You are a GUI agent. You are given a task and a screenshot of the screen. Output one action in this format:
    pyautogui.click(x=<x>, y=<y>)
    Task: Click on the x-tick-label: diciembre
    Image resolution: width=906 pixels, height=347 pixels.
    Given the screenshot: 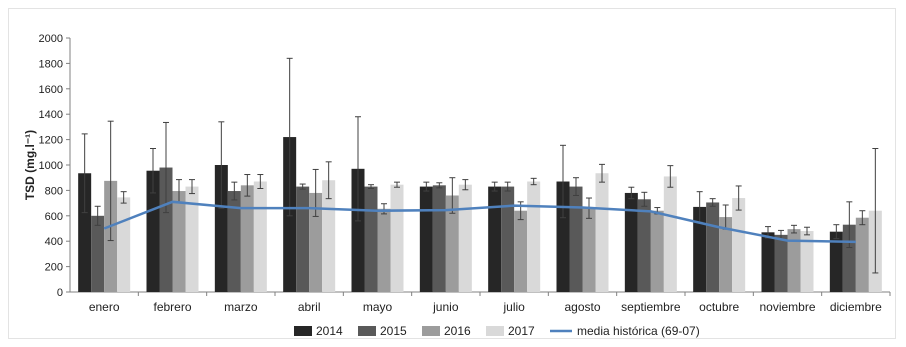 What is the action you would take?
    pyautogui.click(x=856, y=307)
    